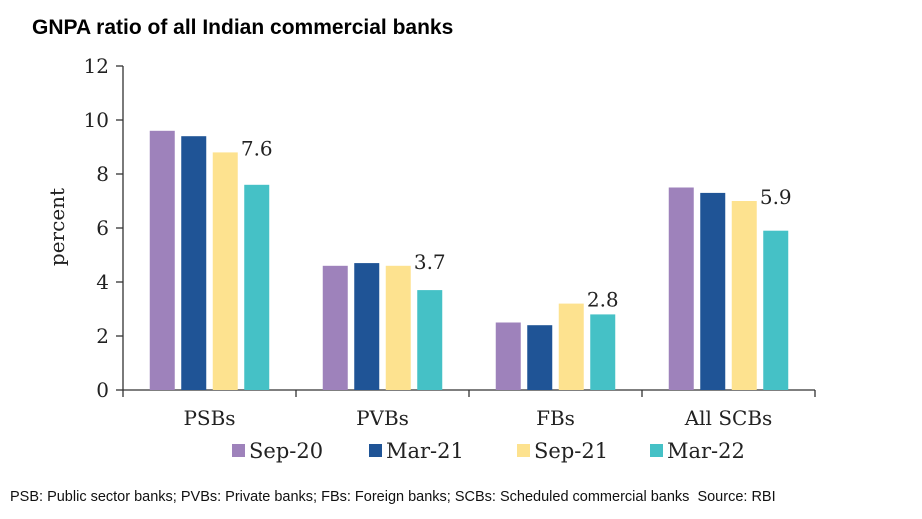  Describe the element at coordinates (209, 418) in the screenshot. I see `x-tick-label: PSBs` at that location.